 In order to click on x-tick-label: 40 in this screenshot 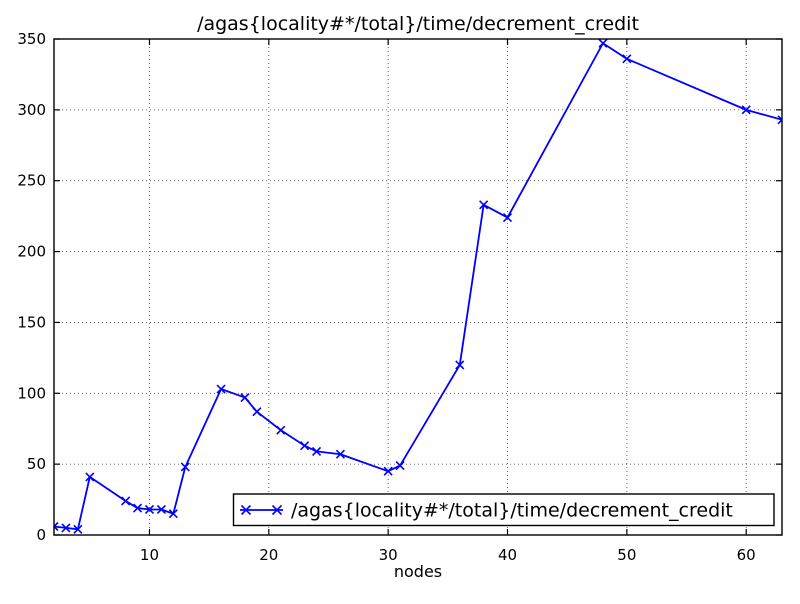, I will do `click(507, 555)`.